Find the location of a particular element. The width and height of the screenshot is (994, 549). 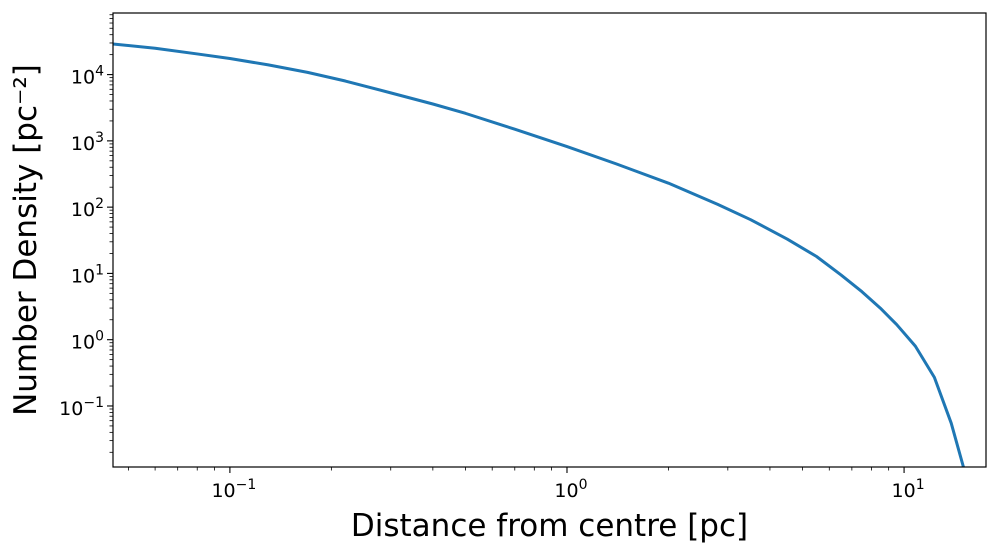

y-tick-label: 10⁰ is located at coordinates (87, 341).